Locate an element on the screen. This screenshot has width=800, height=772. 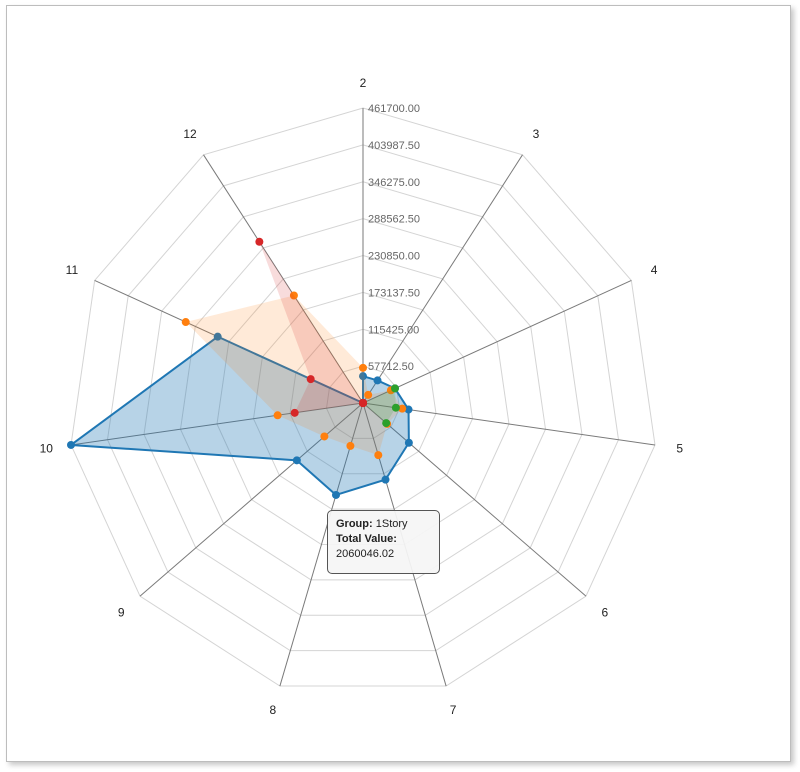
axis-label: 7 is located at coordinates (453, 710).